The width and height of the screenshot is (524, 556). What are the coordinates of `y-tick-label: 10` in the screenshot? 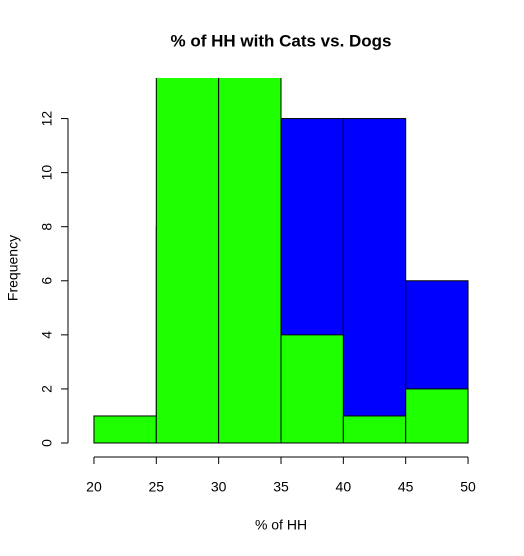 It's located at (47, 173).